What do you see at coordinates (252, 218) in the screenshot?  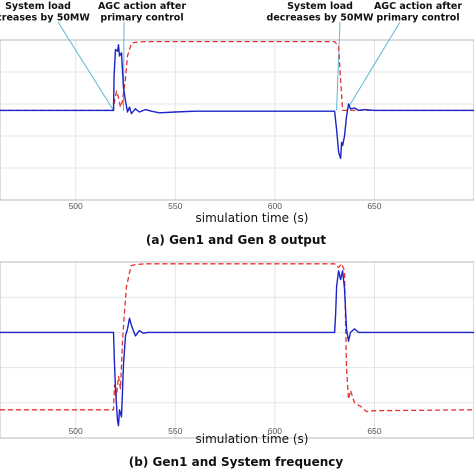 I see `x-axis-label-a: simulation time (s)` at bounding box center [252, 218].